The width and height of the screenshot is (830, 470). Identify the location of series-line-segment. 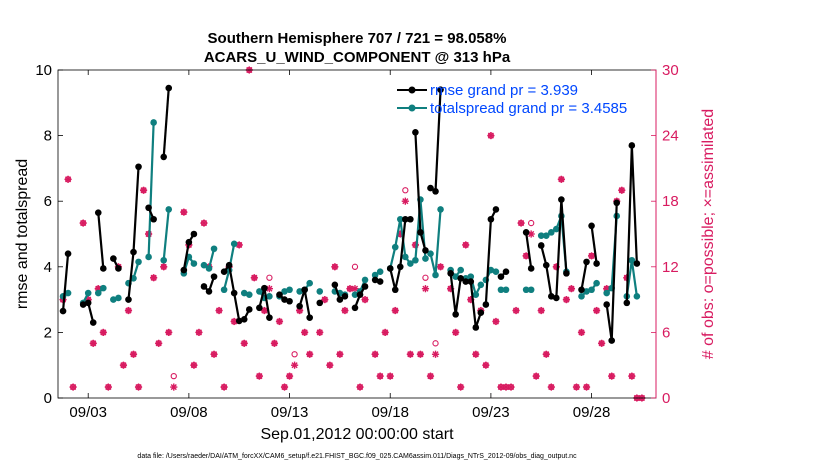
(594, 244).